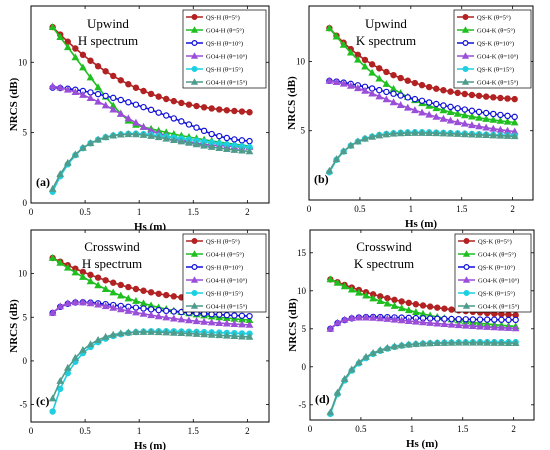  I want to click on y-tick-label: 5, so click(25, 133).